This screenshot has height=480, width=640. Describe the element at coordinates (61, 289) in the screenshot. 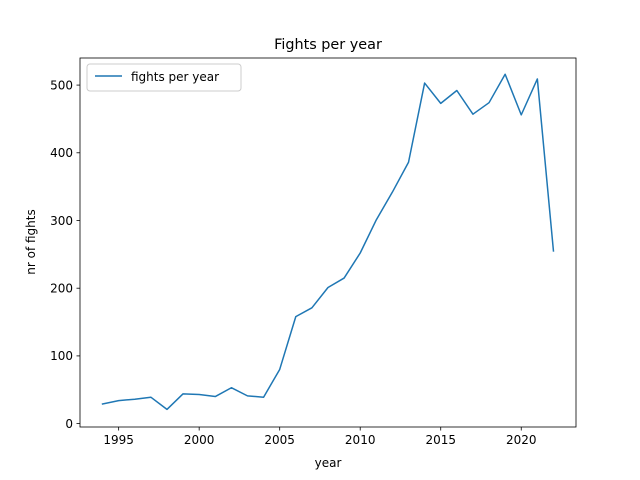

I see `y-tick-label: 200` at that location.